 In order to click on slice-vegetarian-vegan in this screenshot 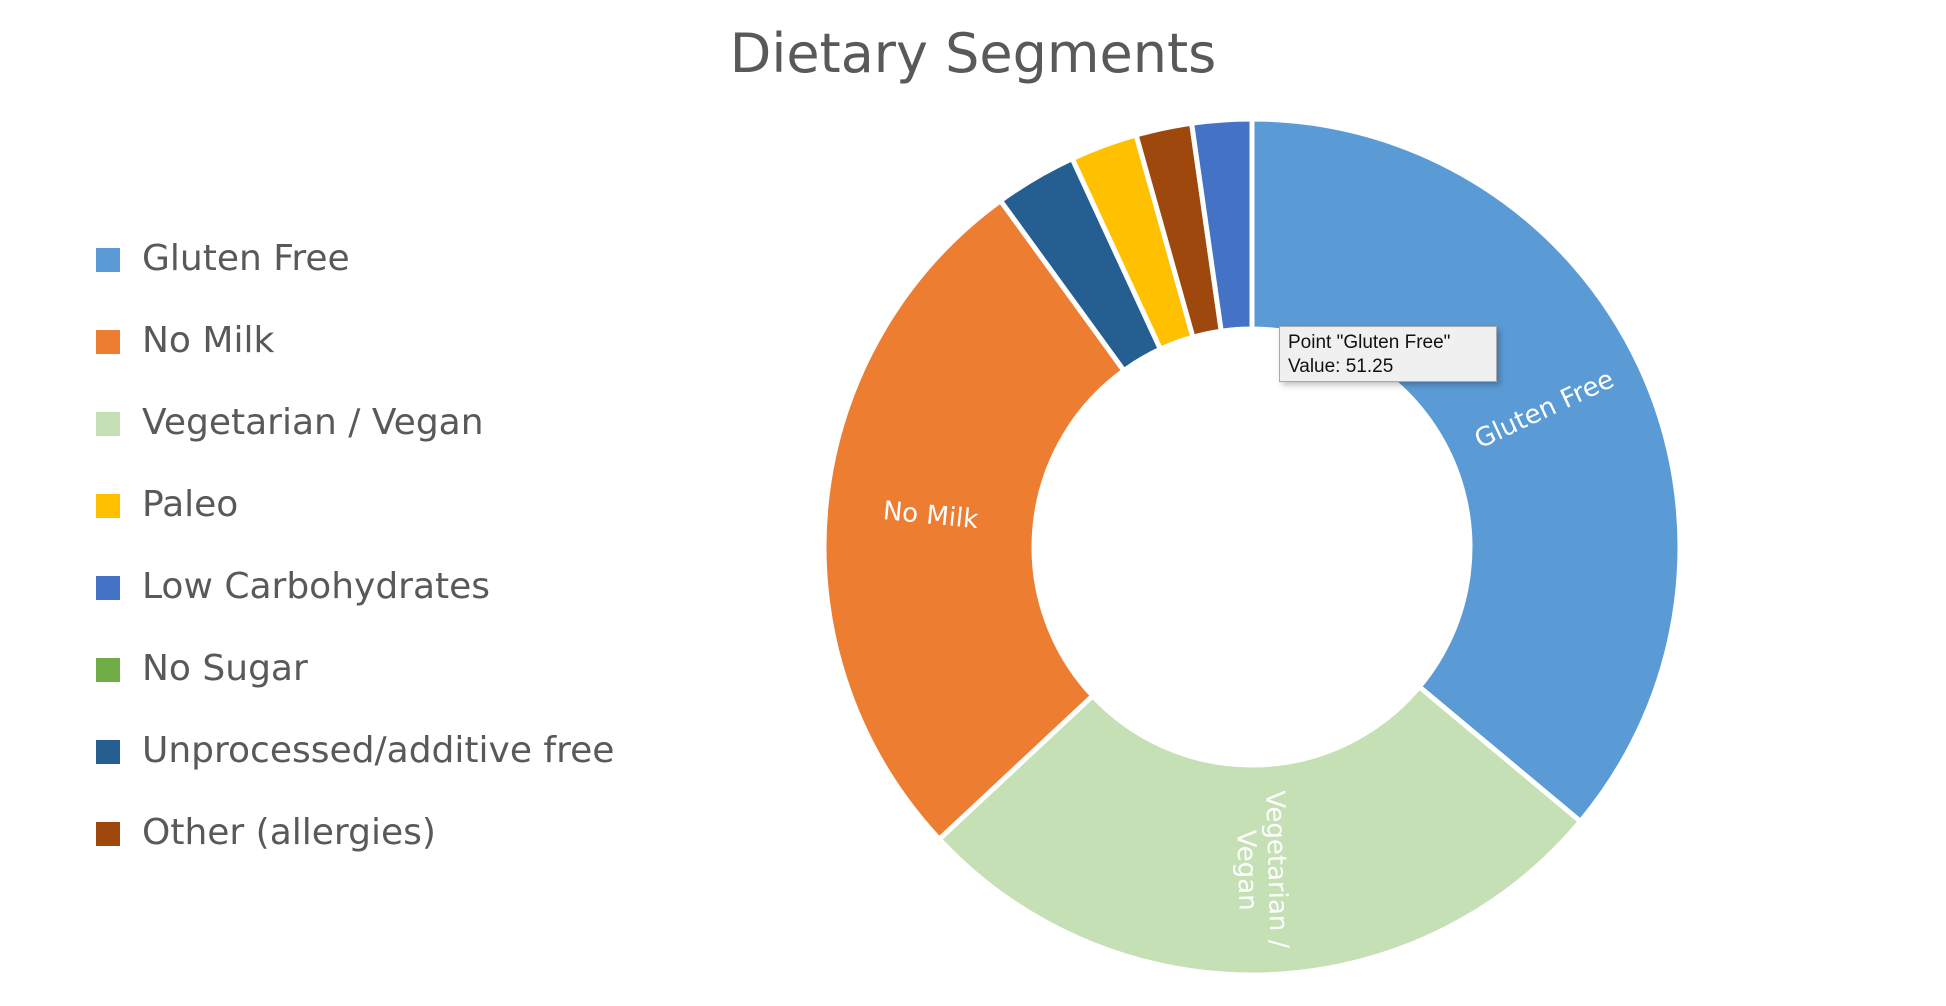, I will do `click(1259, 830)`.